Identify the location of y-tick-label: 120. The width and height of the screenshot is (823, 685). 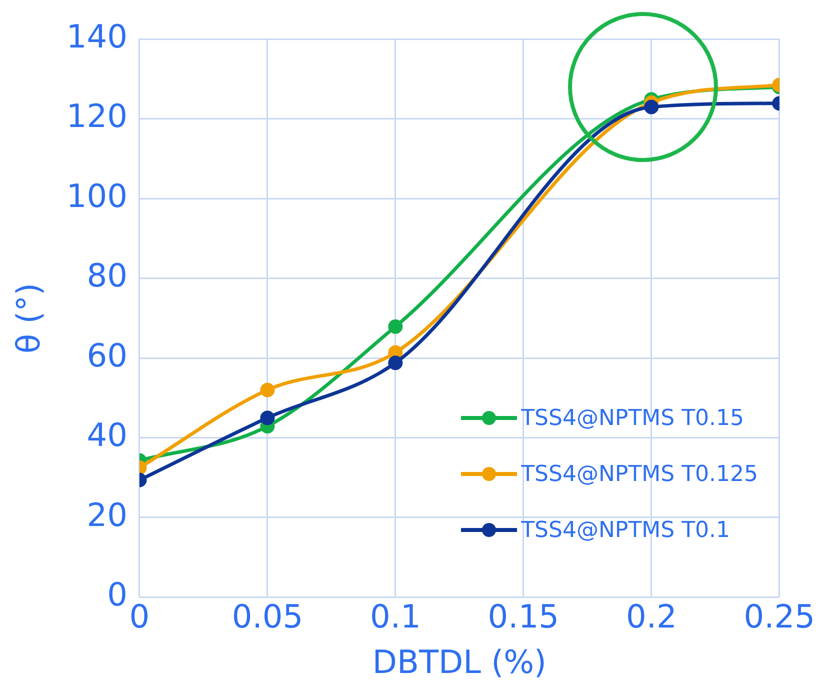
(97, 116).